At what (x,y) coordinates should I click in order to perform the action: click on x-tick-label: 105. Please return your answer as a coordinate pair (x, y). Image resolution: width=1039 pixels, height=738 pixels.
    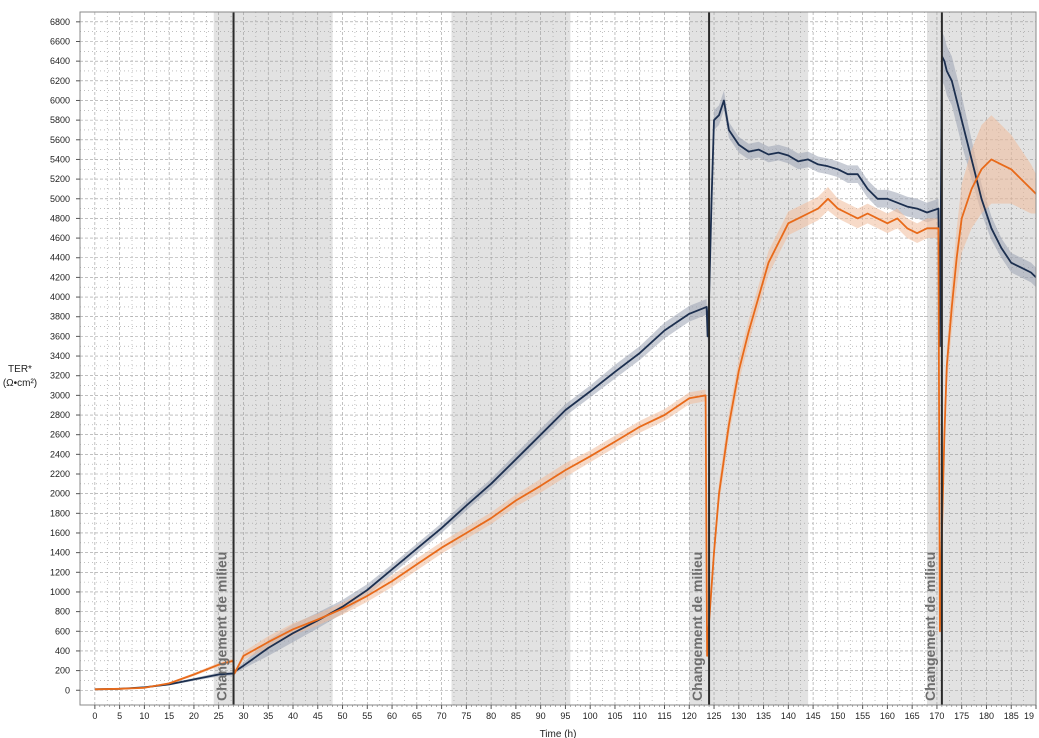
    Looking at the image, I should click on (614, 716).